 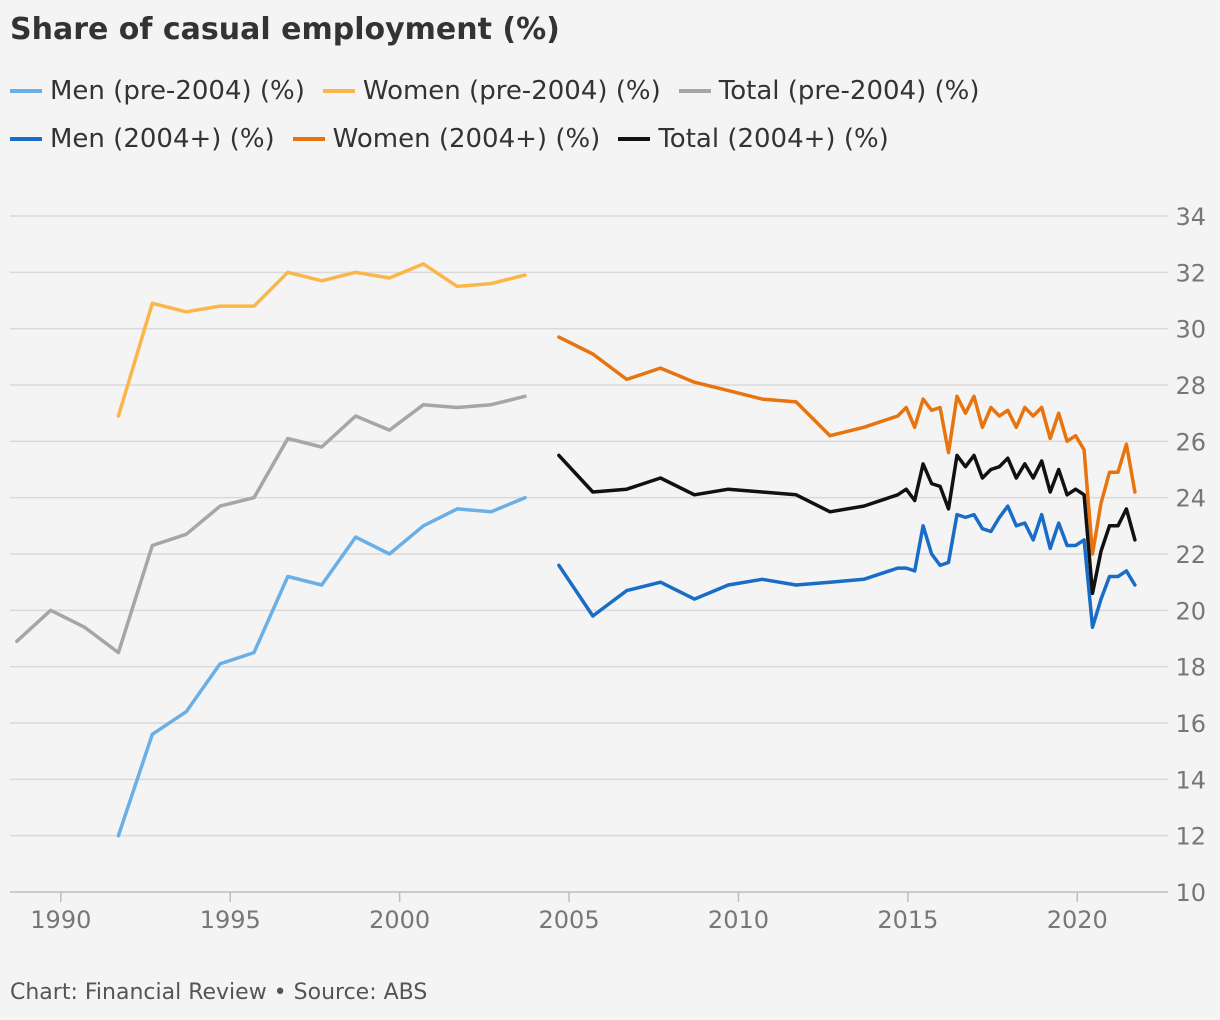 I want to click on y-tick-label: 34, so click(x=1190, y=217).